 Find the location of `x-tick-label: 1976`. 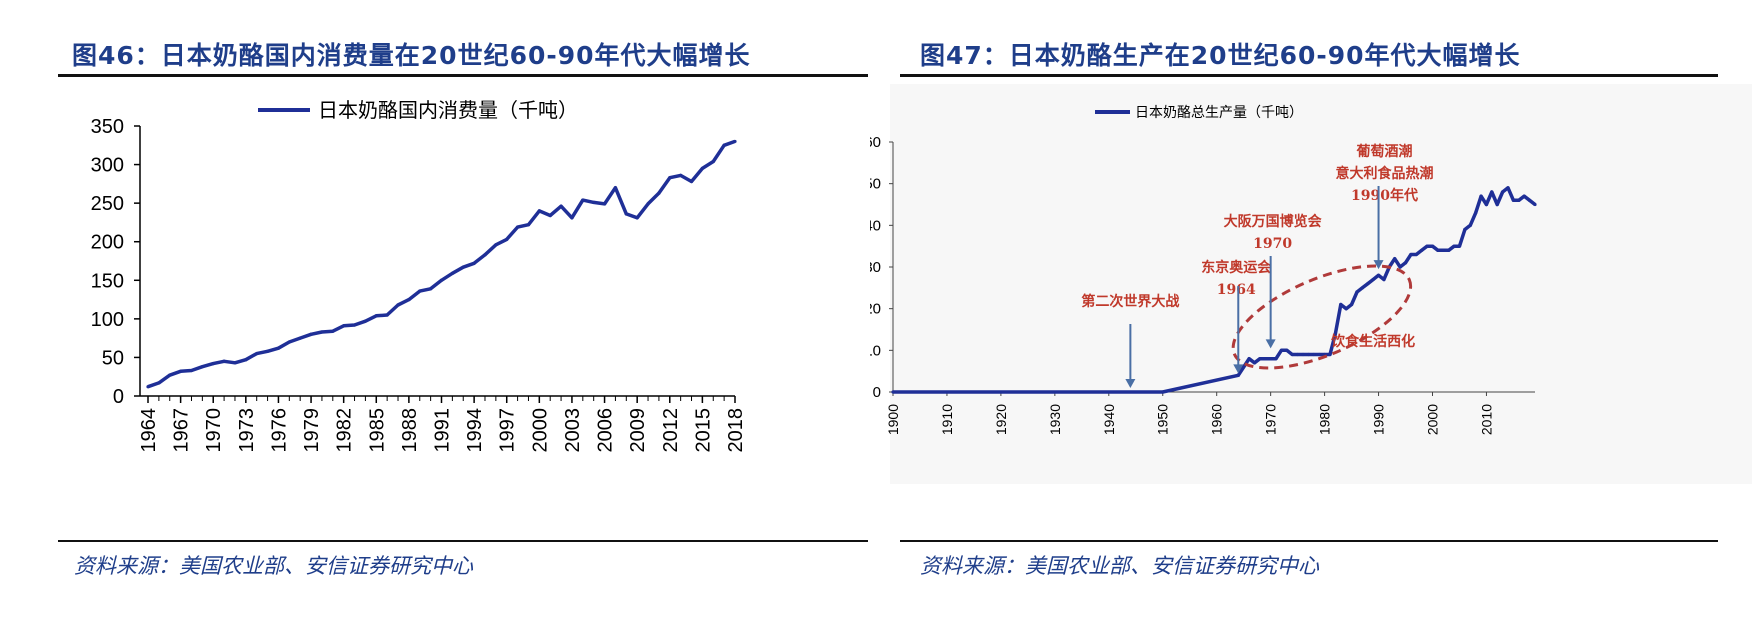

x-tick-label: 1976 is located at coordinates (279, 430).